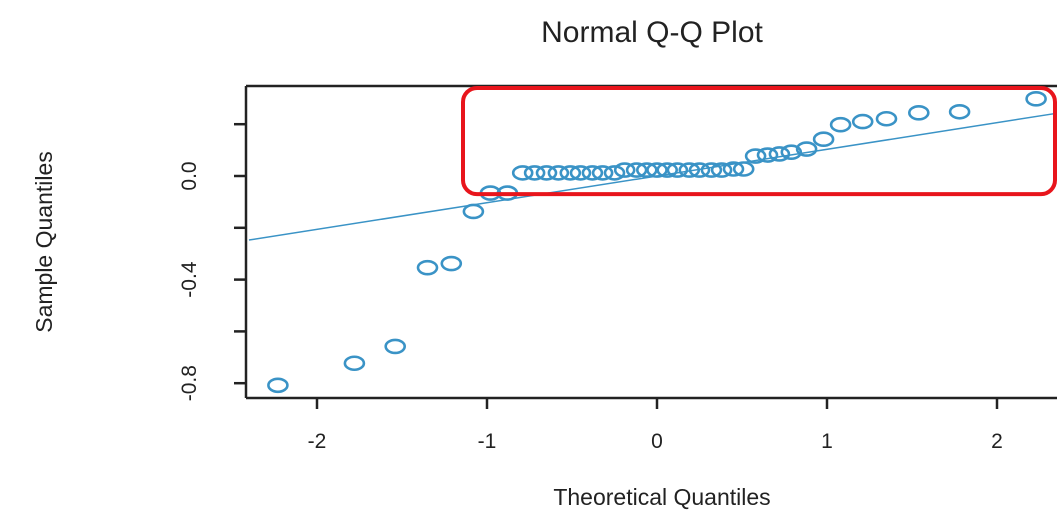 The image size is (1057, 512). Describe the element at coordinates (487, 441) in the screenshot. I see `x-tick-label: -1` at that location.